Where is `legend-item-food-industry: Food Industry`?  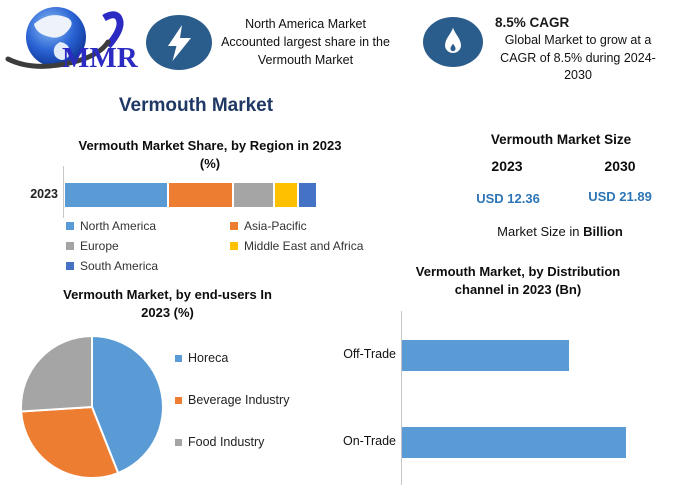
legend-item-food-industry: Food Industry is located at coordinates (255, 442).